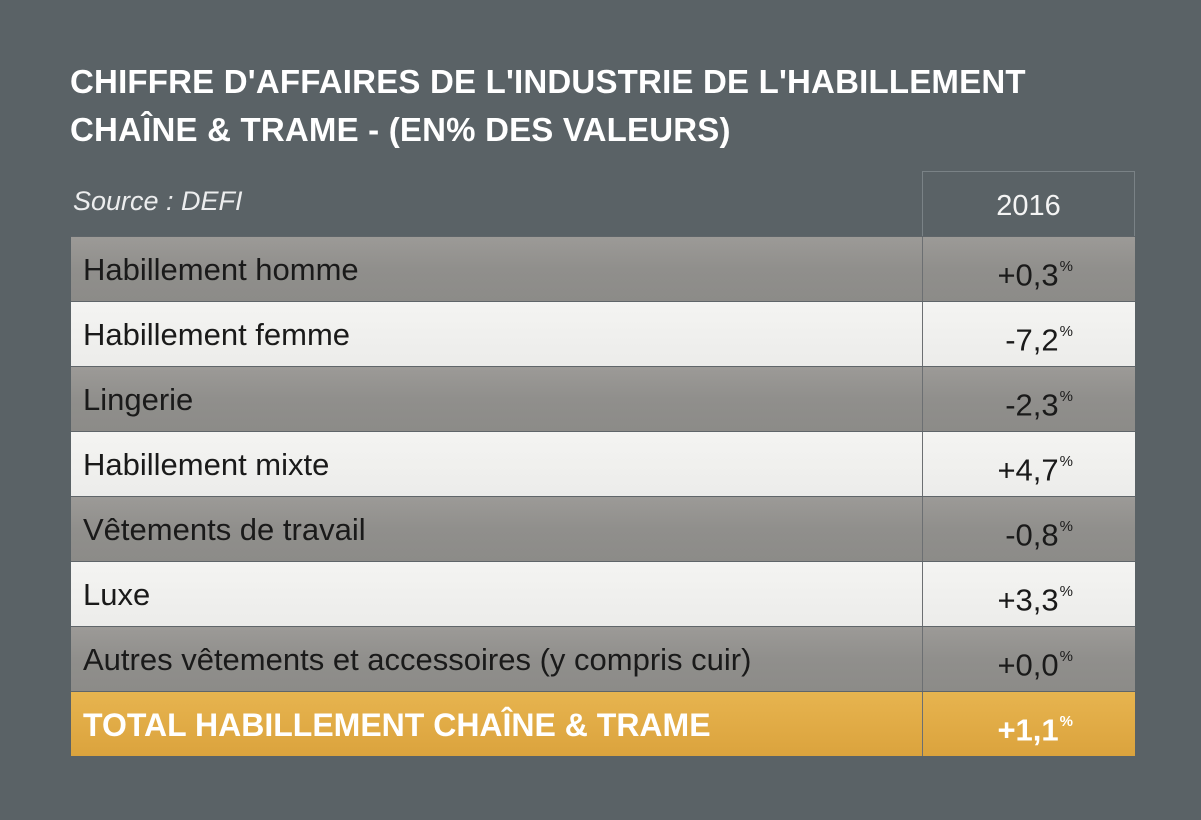 The height and width of the screenshot is (820, 1201). I want to click on value-cell: +4,7%, so click(1028, 464).